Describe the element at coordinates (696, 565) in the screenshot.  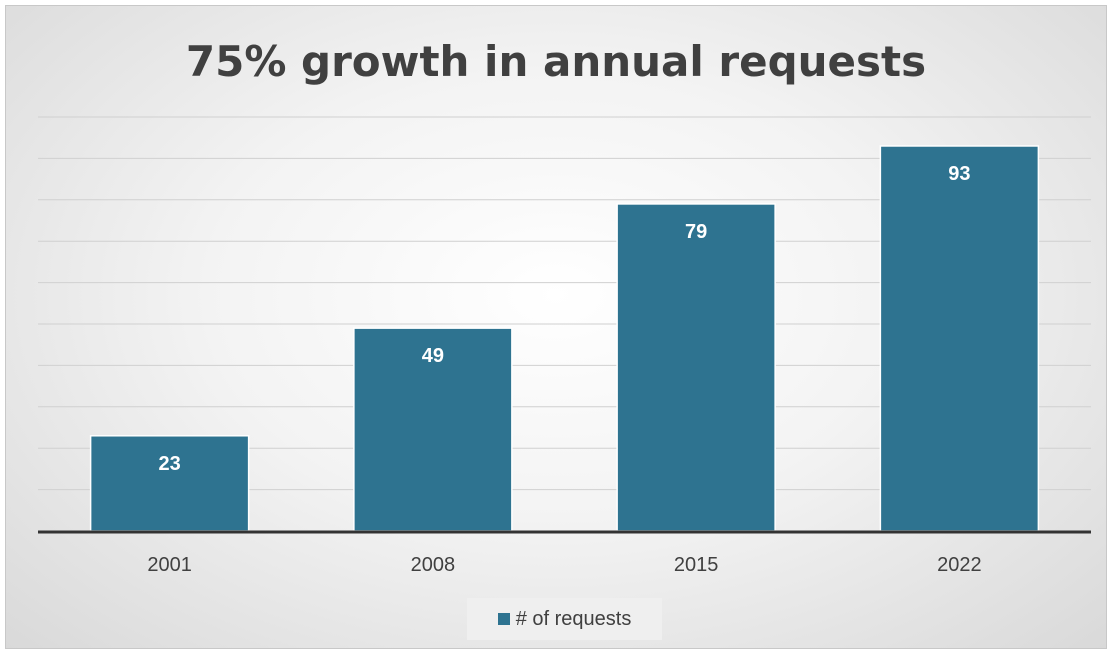
I see `x-tick-label-2015: 2015` at that location.